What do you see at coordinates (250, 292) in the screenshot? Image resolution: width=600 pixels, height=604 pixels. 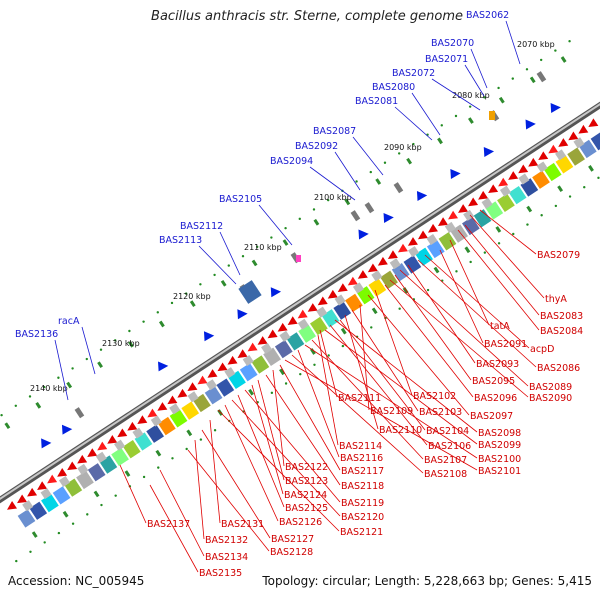 I see `gene-highlight-box` at bounding box center [250, 292].